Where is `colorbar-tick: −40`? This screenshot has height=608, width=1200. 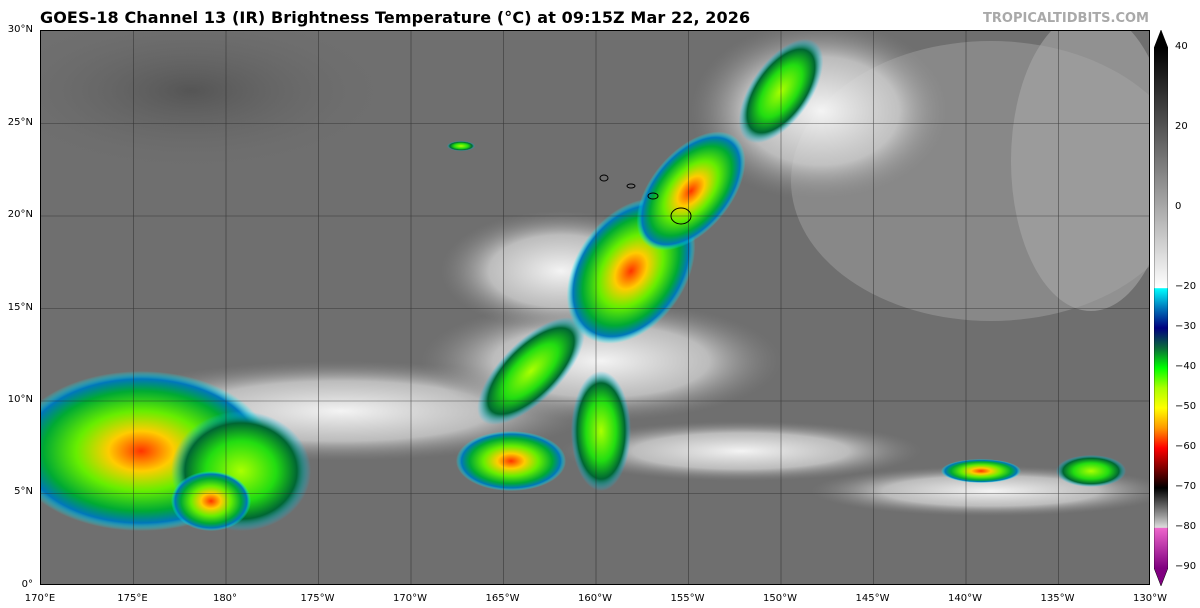 colorbar-tick: −40 is located at coordinates (1186, 366).